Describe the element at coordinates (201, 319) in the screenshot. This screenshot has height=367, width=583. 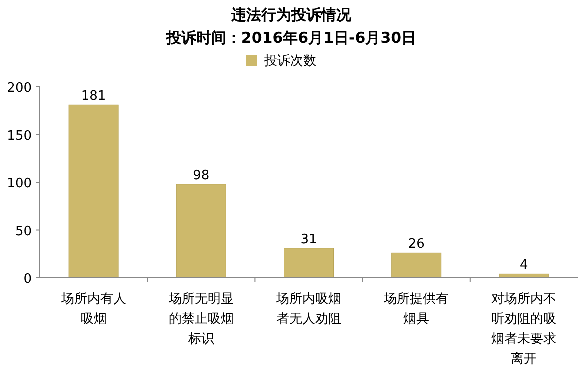
I see `x-tick-label: 场所无明显的禁止吸烟标识` at that location.